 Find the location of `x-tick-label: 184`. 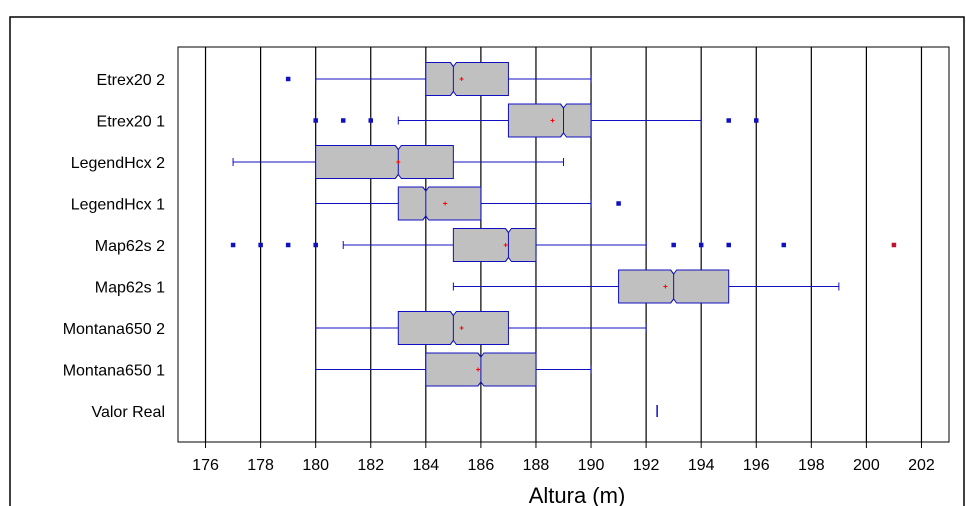

x-tick-label: 184 is located at coordinates (425, 465).